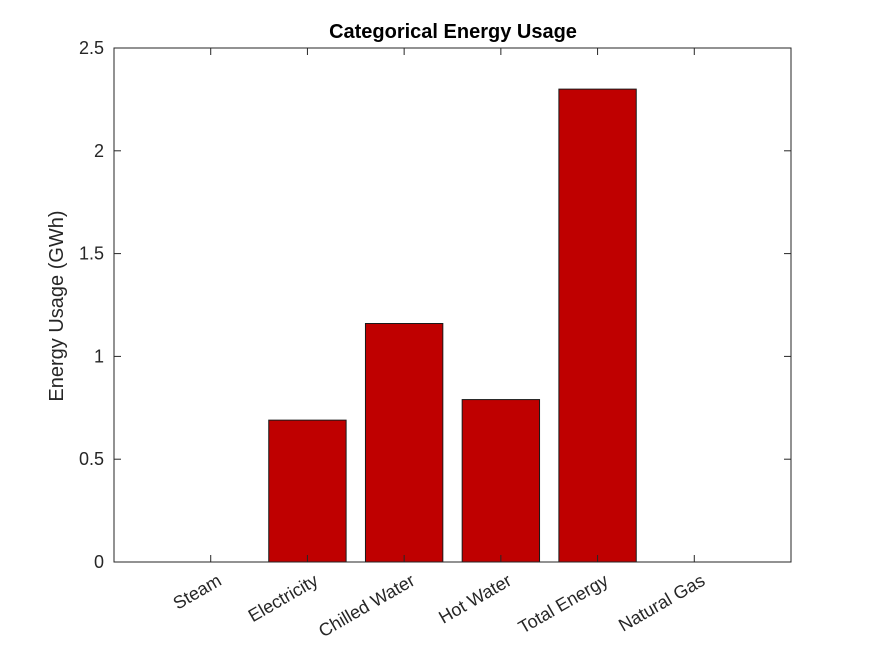 Image resolution: width=875 pixels, height=661 pixels. Describe the element at coordinates (661, 602) in the screenshot. I see `x-tick-label: Natural Gas` at that location.